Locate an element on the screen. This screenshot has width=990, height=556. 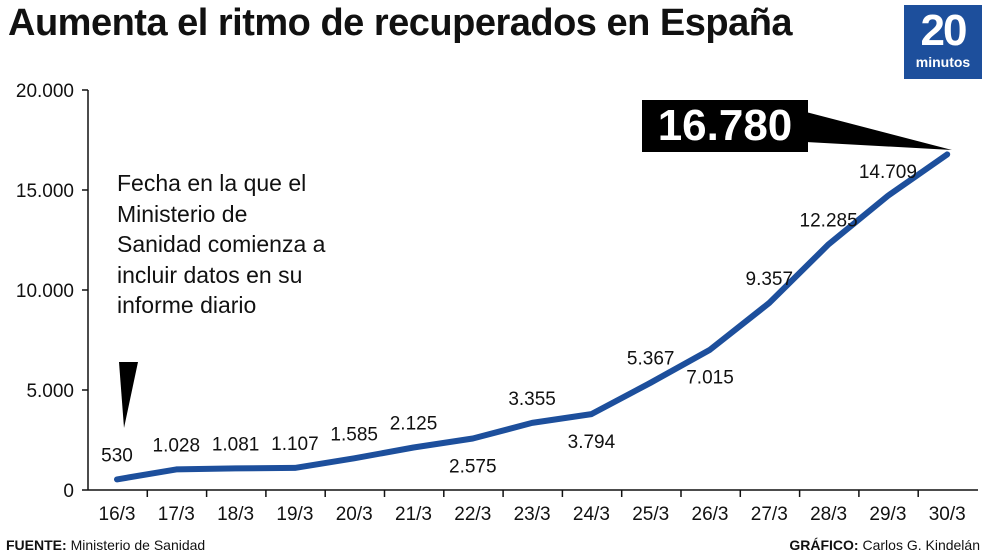
y-tick-label: 15.000 is located at coordinates (45, 191).